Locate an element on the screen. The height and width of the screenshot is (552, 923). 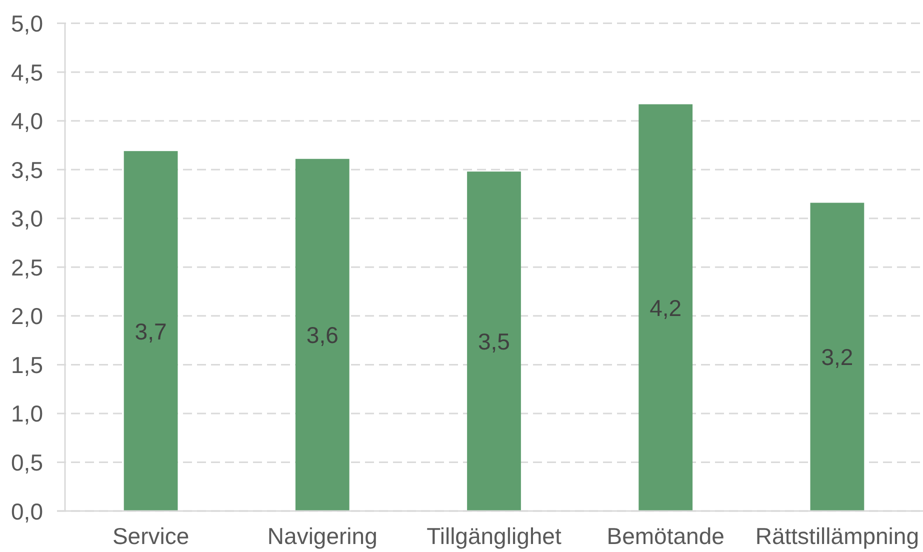
y-tick-label: 1,0 is located at coordinates (27, 413).